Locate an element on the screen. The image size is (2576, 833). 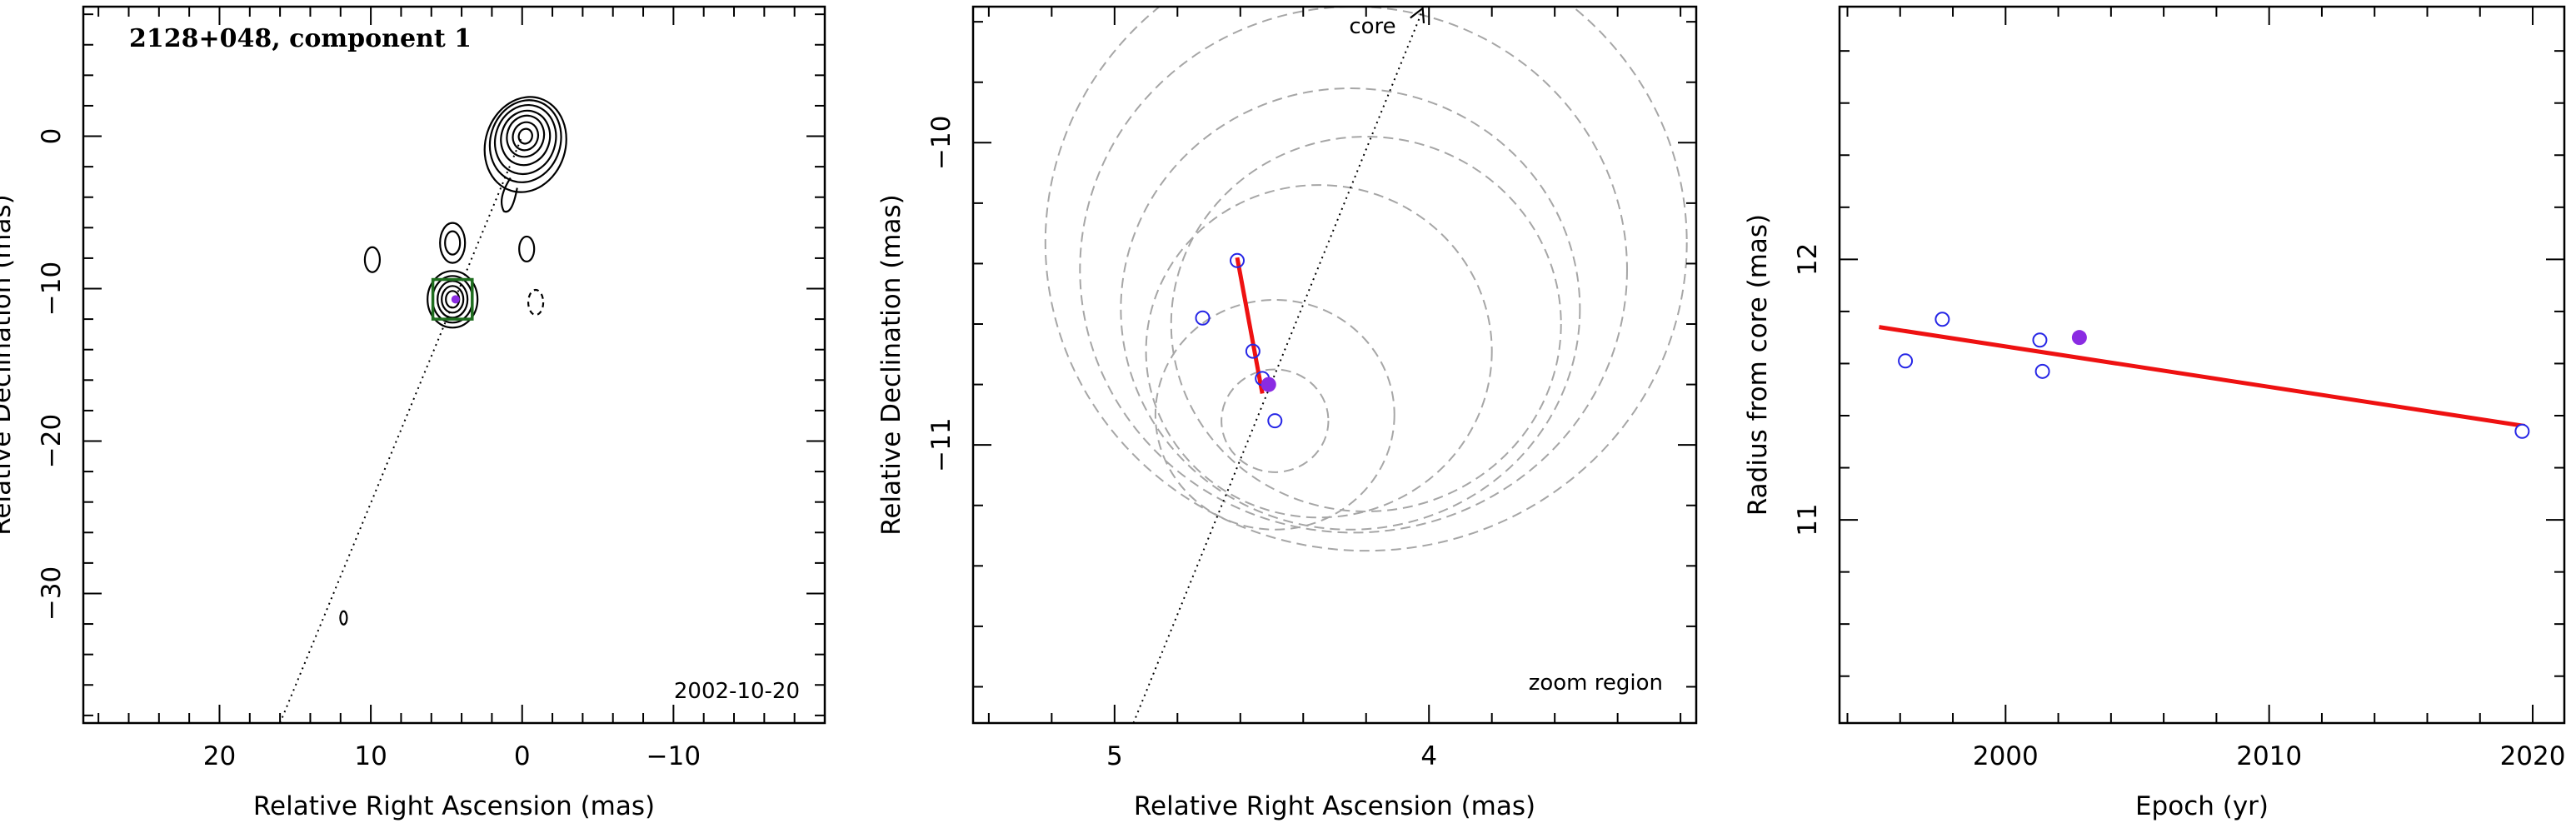
x-tick-label: 4 is located at coordinates (1428, 756).